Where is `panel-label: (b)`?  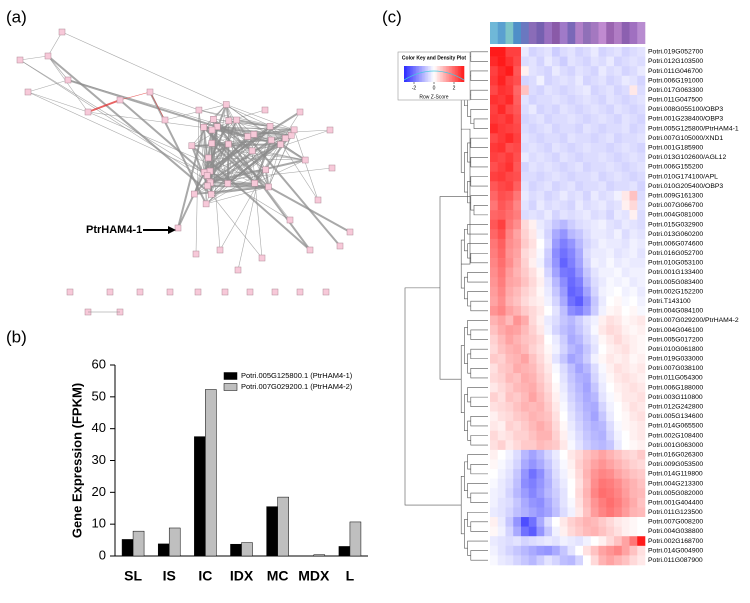 panel-label: (b) is located at coordinates (16, 336).